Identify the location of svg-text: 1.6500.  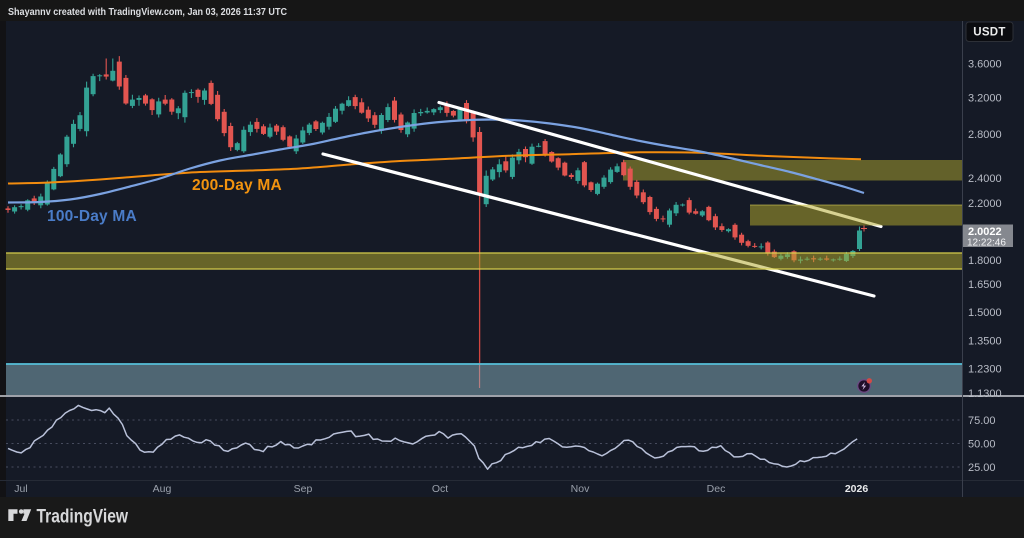
(985, 285).